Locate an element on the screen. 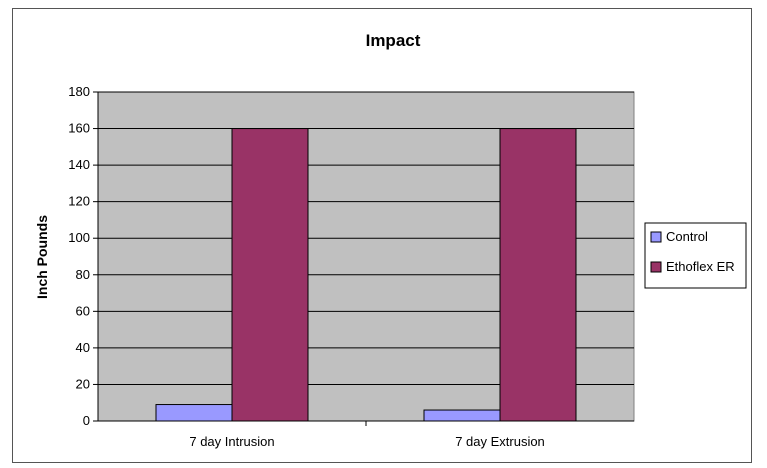 This screenshot has height=468, width=767. legend-label: Control is located at coordinates (687, 236).